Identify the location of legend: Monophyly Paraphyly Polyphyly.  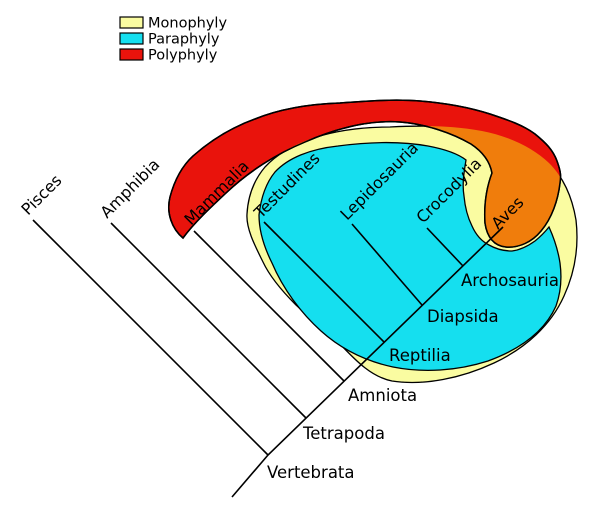
(173, 40).